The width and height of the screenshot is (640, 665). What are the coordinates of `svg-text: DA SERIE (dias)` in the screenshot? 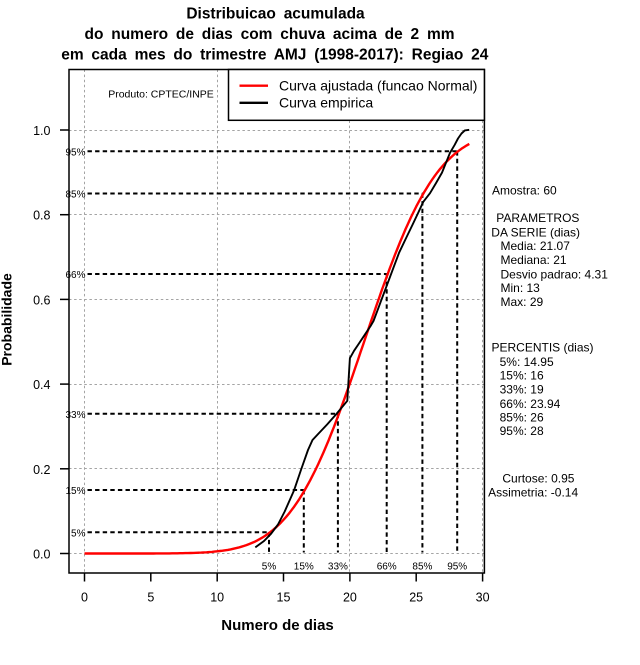 It's located at (535, 232).